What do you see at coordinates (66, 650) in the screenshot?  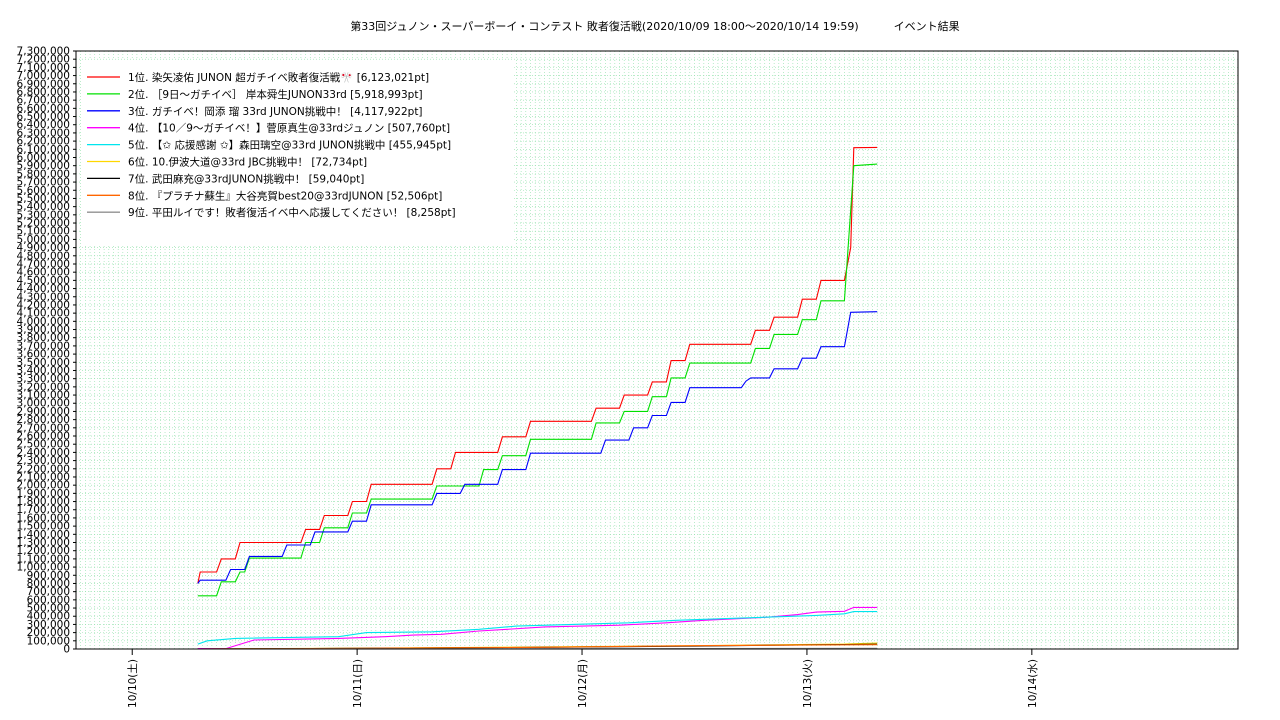 I see `y-tick-label: 0` at bounding box center [66, 650].